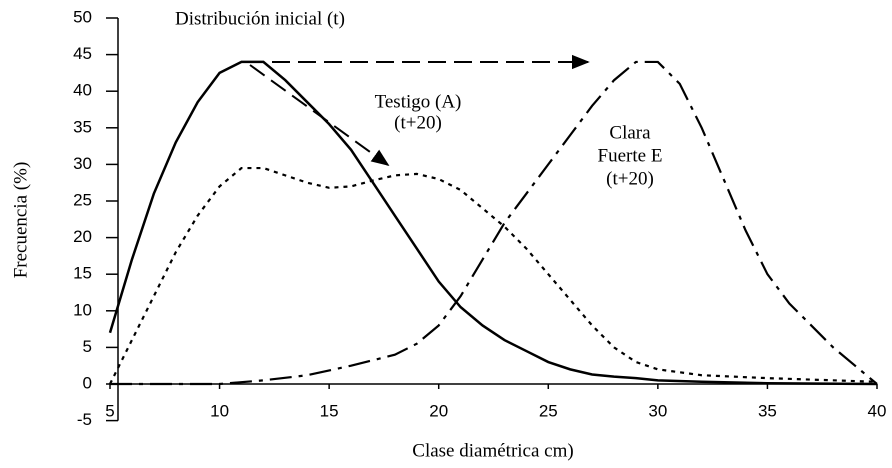 The image size is (892, 468). What do you see at coordinates (82, 53) in the screenshot?
I see `y-tick-label: 45` at bounding box center [82, 53].